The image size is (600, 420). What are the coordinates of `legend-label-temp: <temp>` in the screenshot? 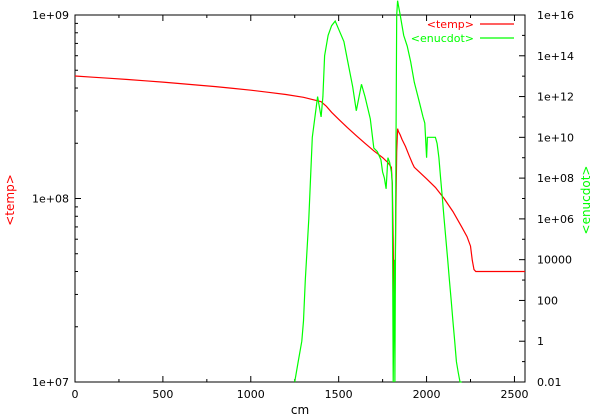 It's located at (450, 24).